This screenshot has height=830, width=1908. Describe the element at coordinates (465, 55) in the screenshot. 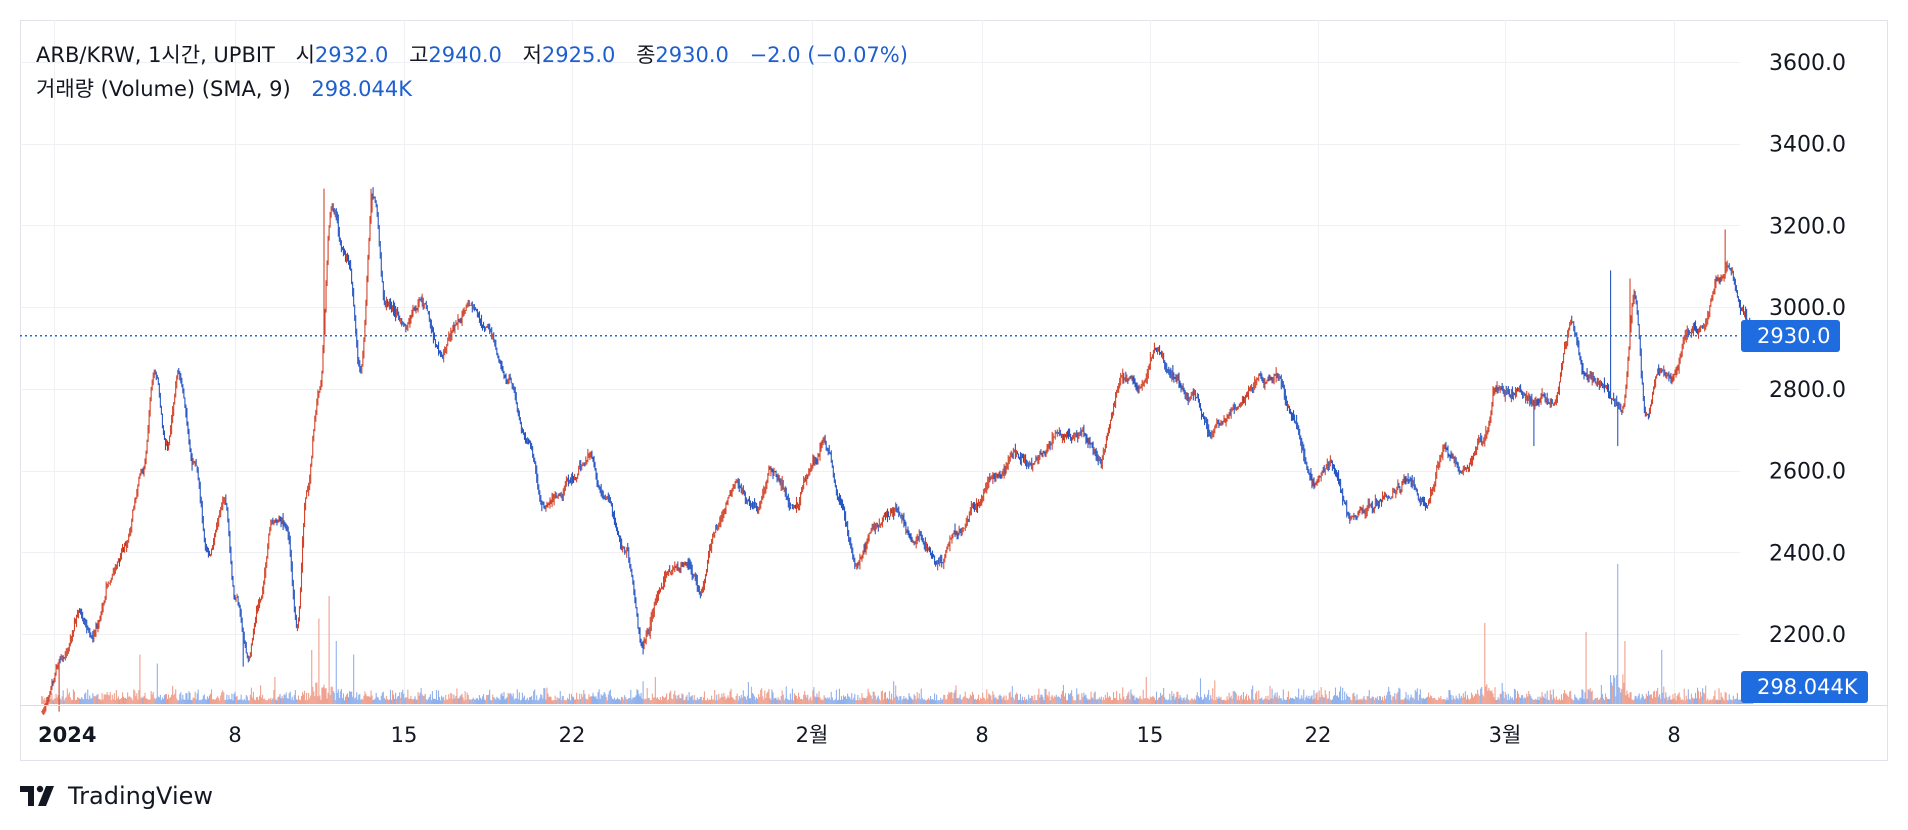

I see `high-value: 2940.0` at that location.